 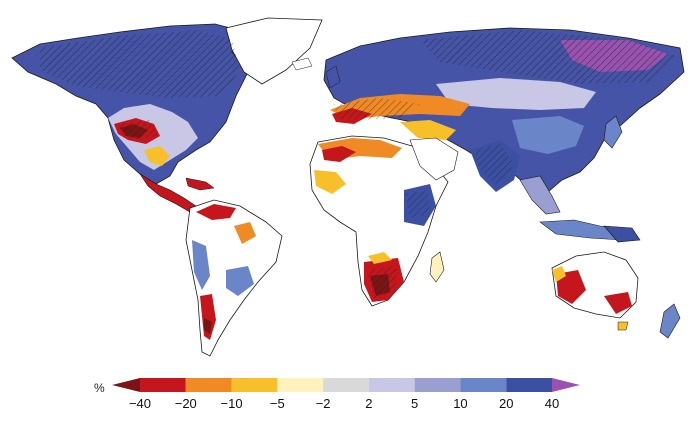 What do you see at coordinates (516, 94) in the screenshot?
I see `central-asia-light` at bounding box center [516, 94].